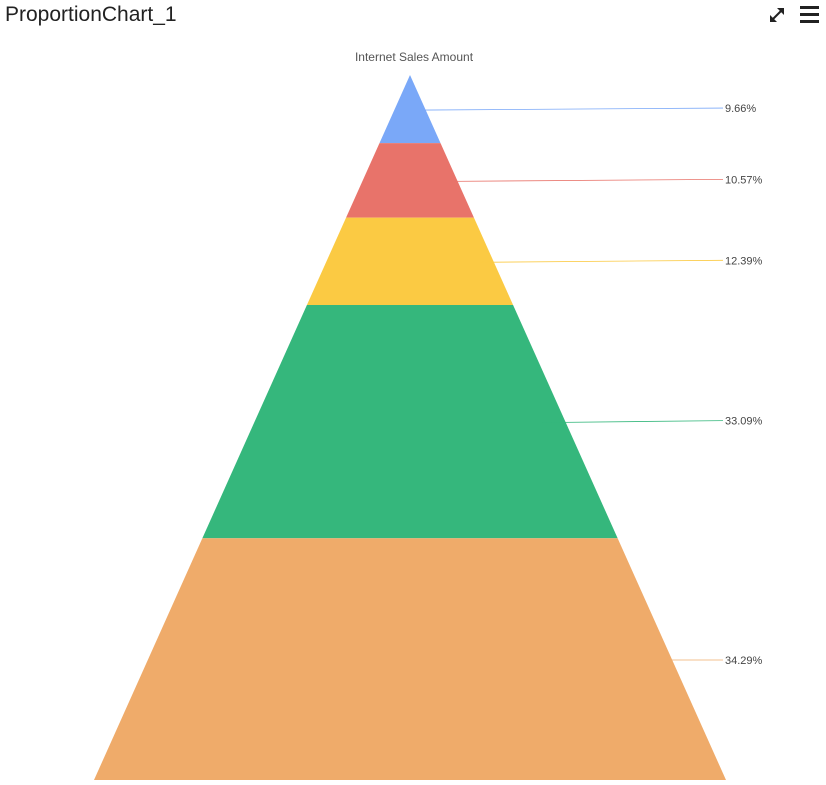 The width and height of the screenshot is (826, 785). Describe the element at coordinates (414, 57) in the screenshot. I see `chart-title: Internet Sales Amount` at that location.